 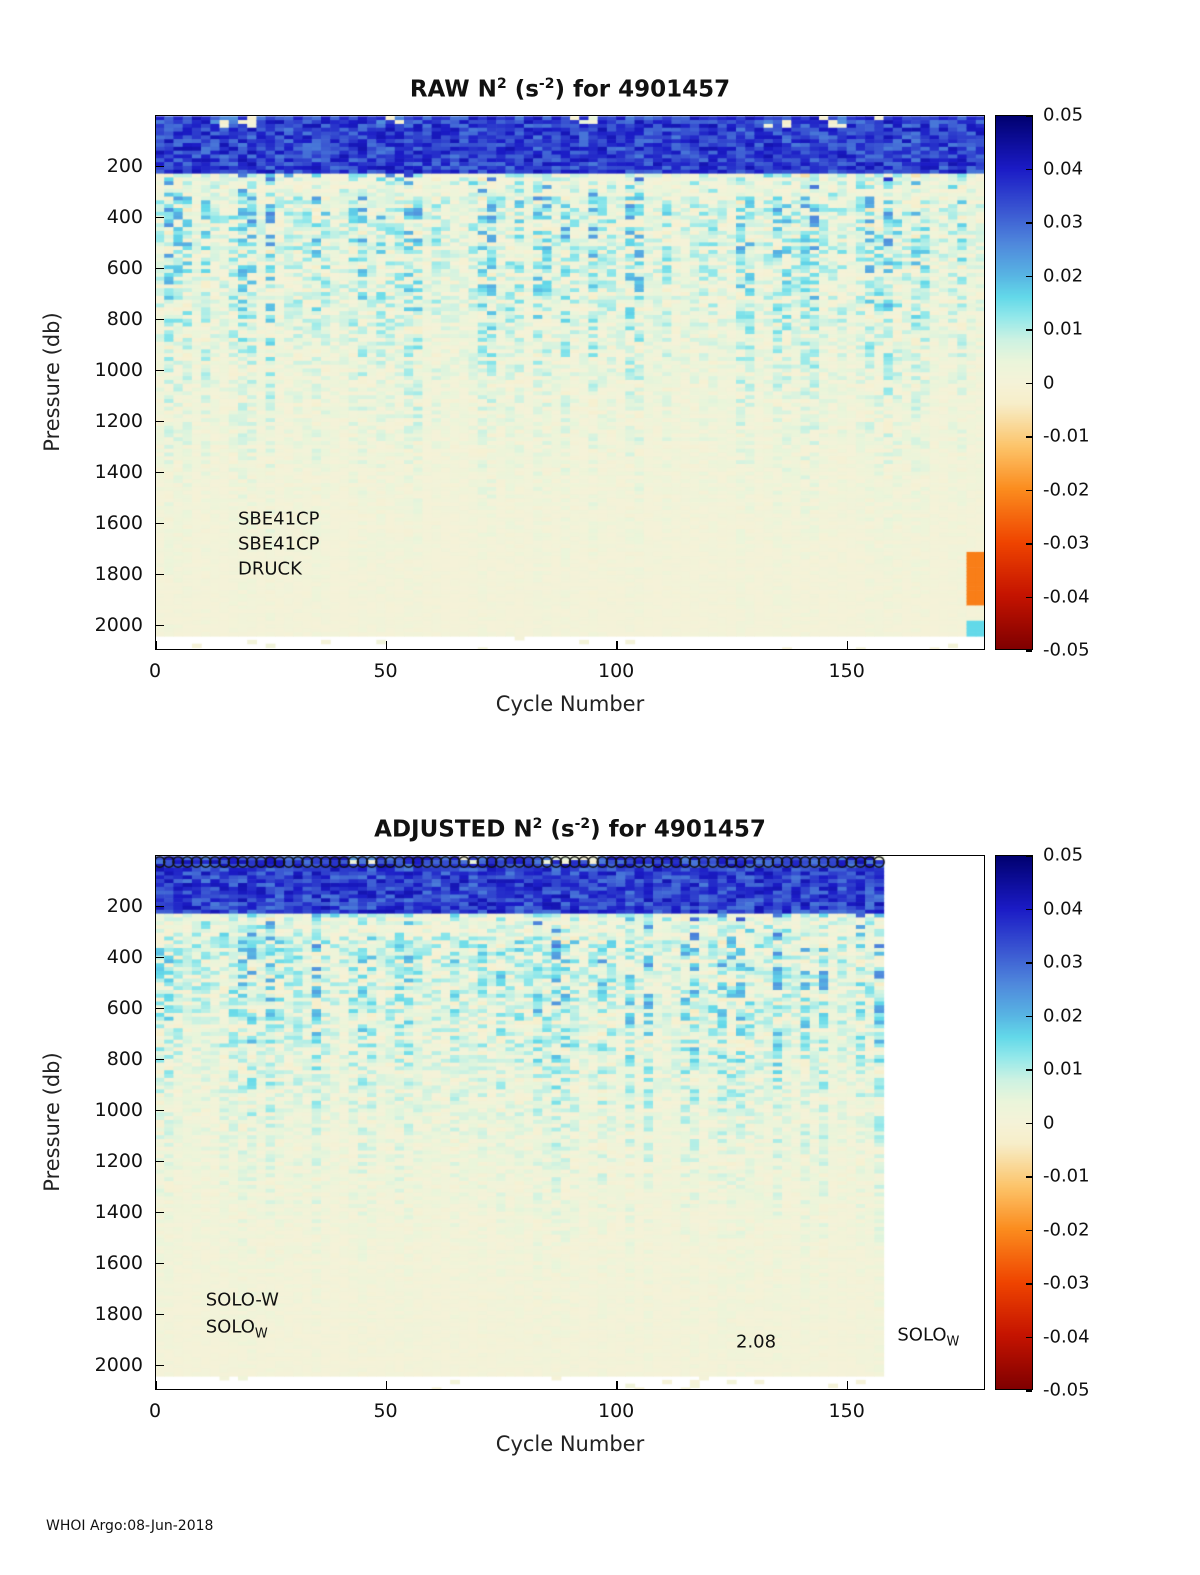 What do you see at coordinates (1063, 1069) in the screenshot?
I see `colorbar-tick-label: 0.01` at bounding box center [1063, 1069].